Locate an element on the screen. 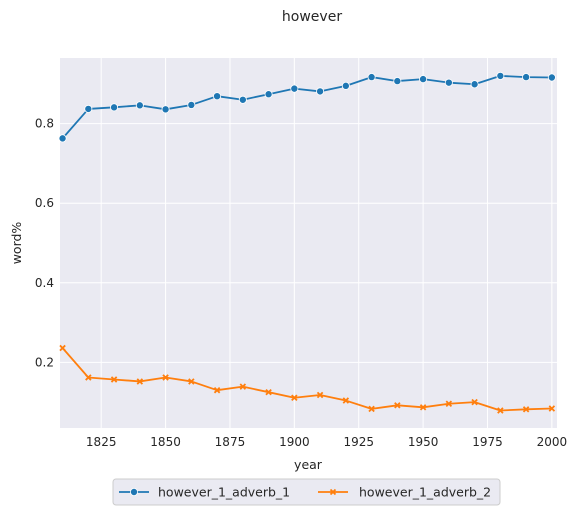 The width and height of the screenshot is (575, 515). y-tick-labels: 0.2 0.4 0.6 0.8 is located at coordinates (44, 243).